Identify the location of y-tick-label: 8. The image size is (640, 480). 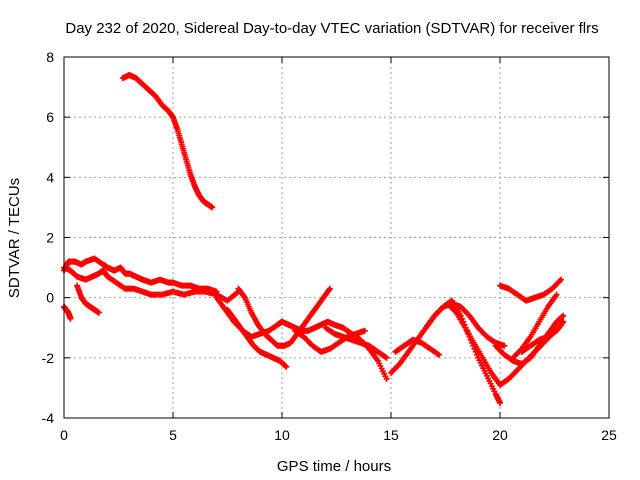
(50, 57).